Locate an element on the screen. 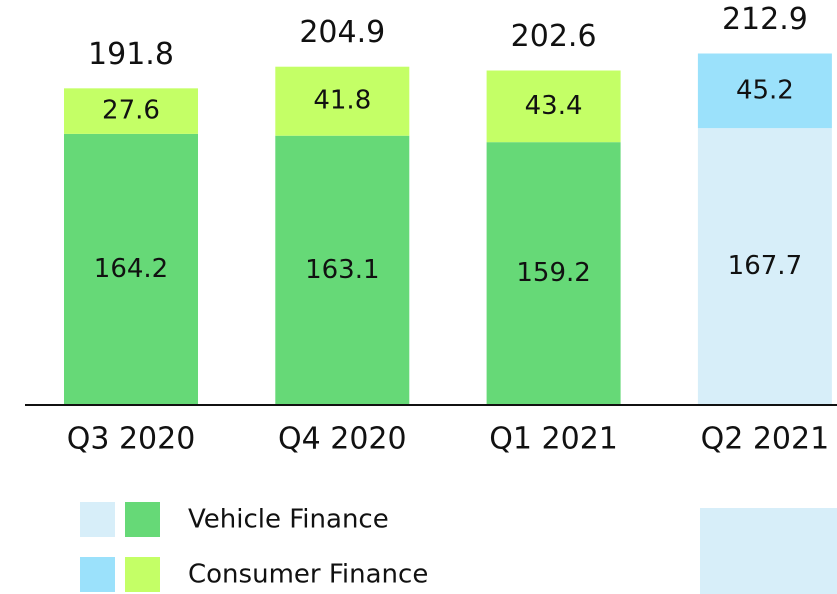 The height and width of the screenshot is (594, 837). data-label: 43.4 is located at coordinates (554, 106).